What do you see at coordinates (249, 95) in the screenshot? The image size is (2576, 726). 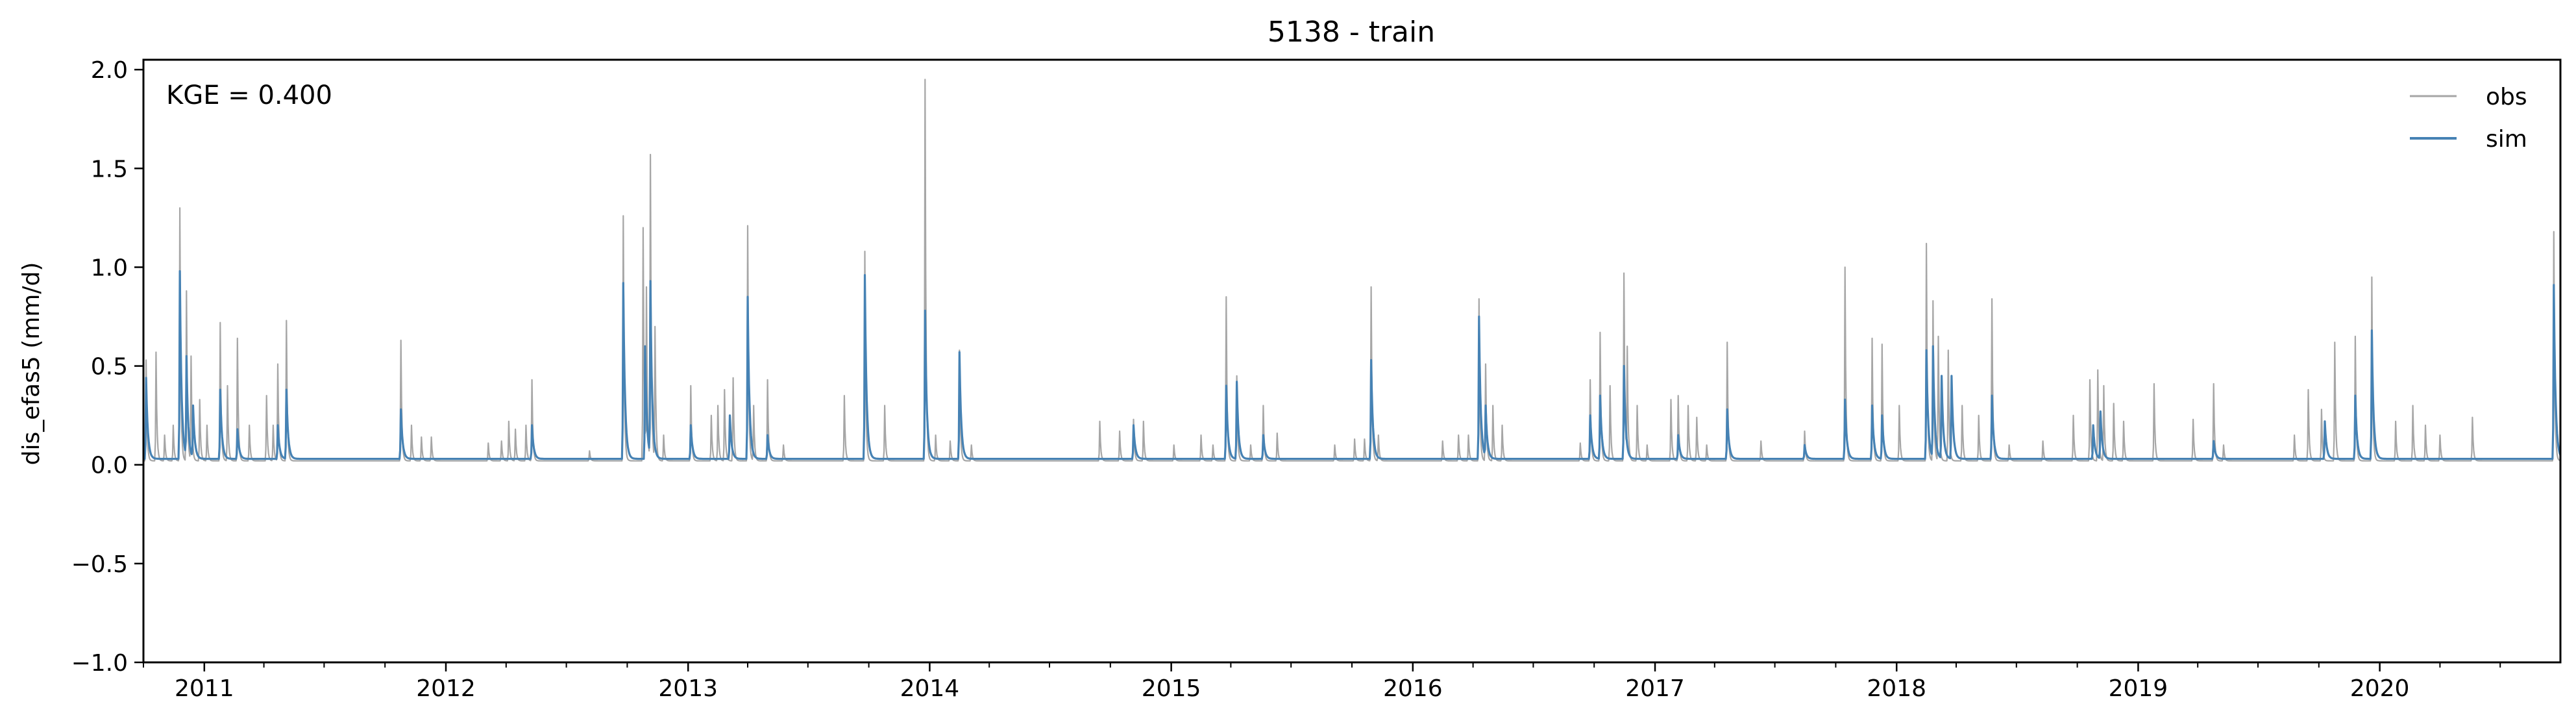 I see `kge-annotation: KGE = 0.400` at bounding box center [249, 95].